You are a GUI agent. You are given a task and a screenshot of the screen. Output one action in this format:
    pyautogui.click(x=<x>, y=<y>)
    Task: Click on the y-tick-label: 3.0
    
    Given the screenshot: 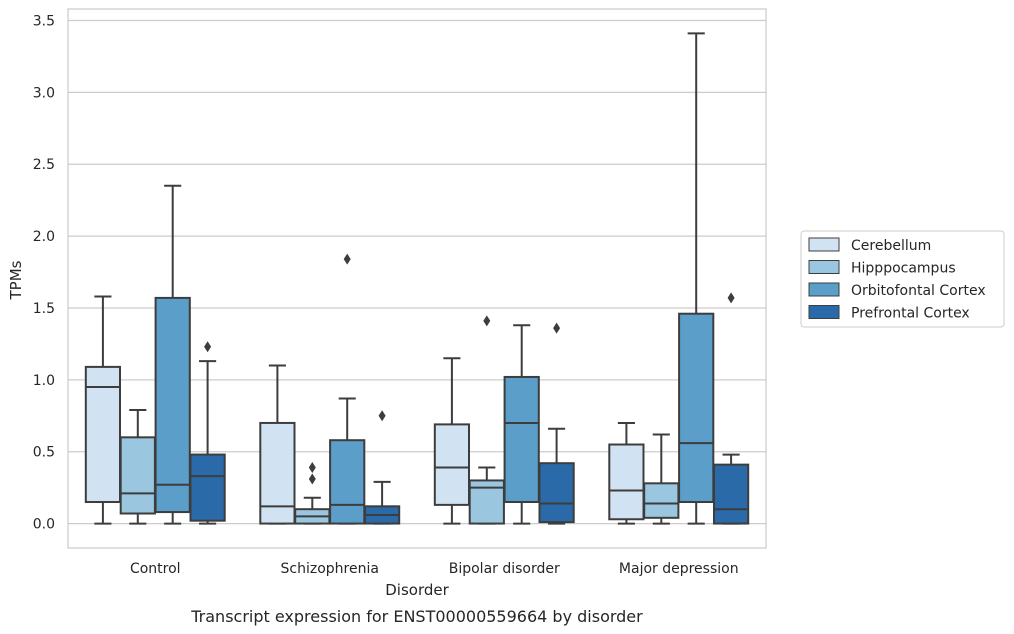 What is the action you would take?
    pyautogui.click(x=44, y=93)
    